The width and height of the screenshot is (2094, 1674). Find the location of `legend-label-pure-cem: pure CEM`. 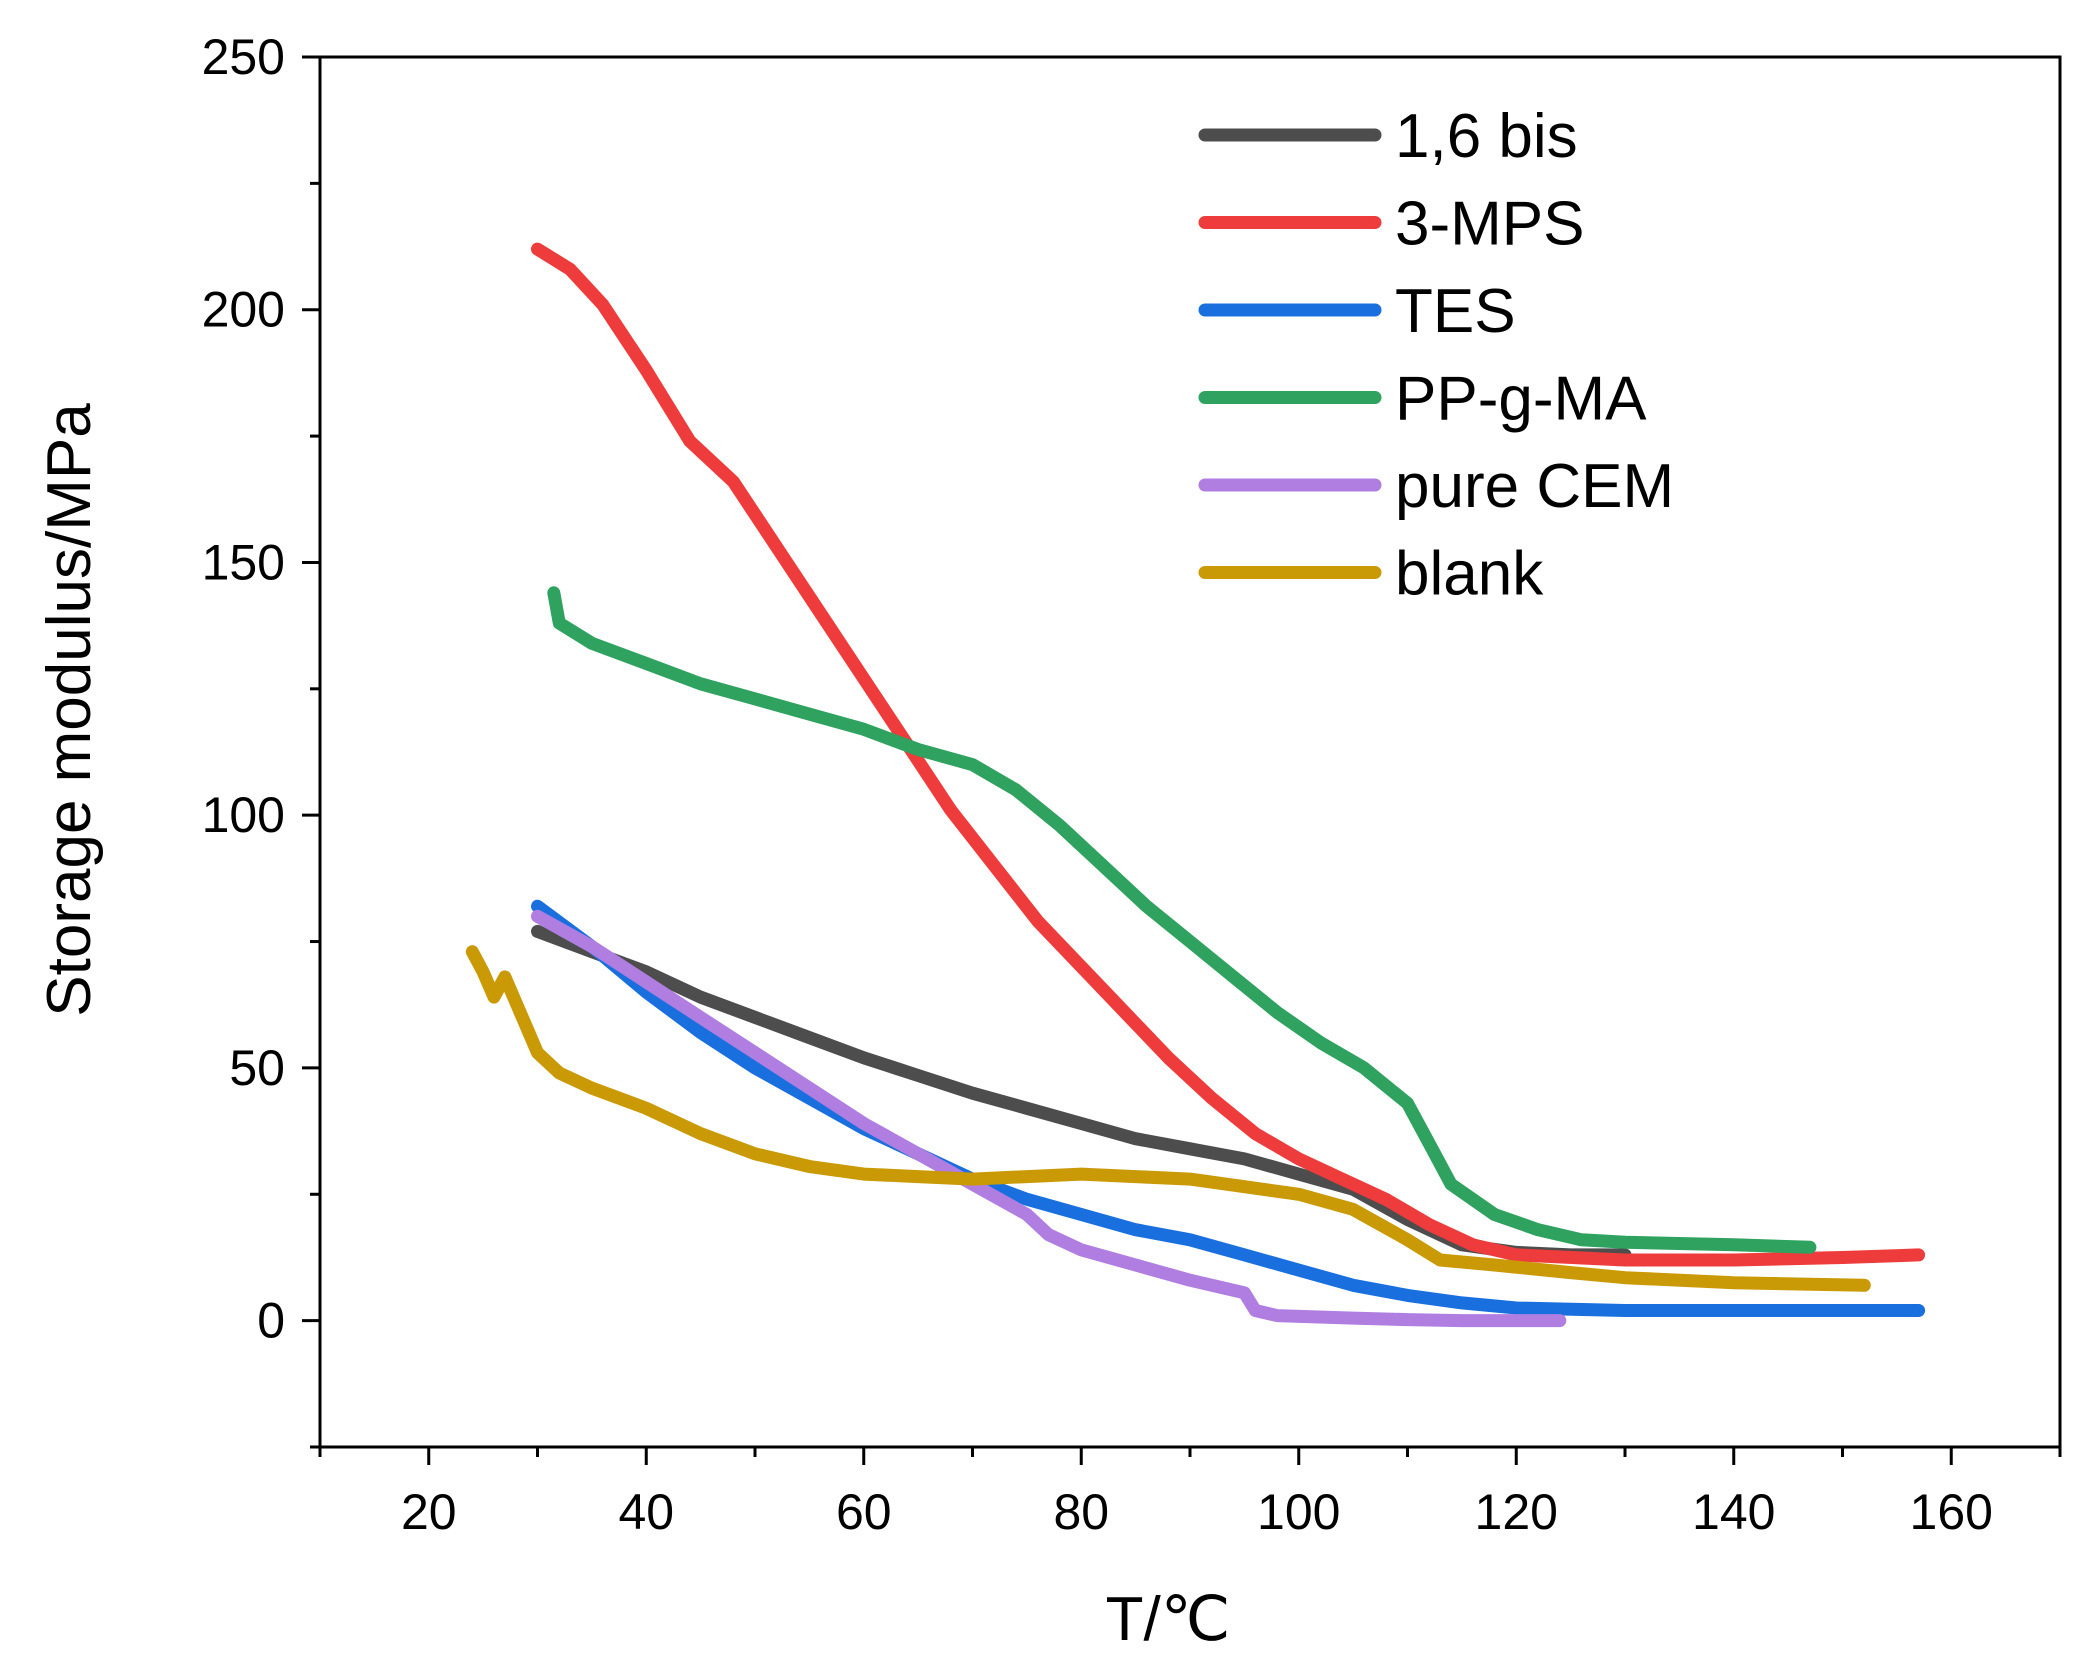

legend-label-pure-cem: pure CEM is located at coordinates (1534, 486).